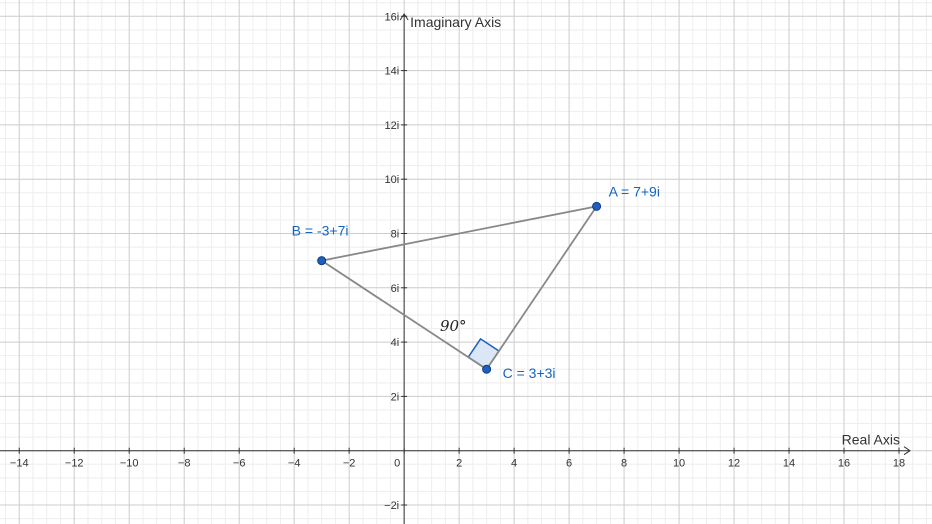 This screenshot has width=932, height=524. I want to click on x-tick-label: 2, so click(459, 464).